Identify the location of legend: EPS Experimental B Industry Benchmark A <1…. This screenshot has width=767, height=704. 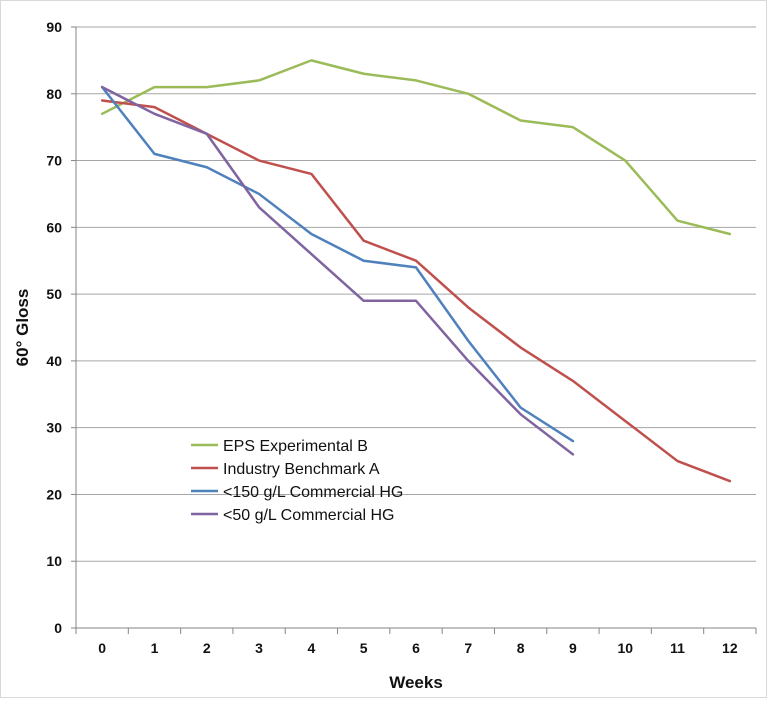
(297, 481).